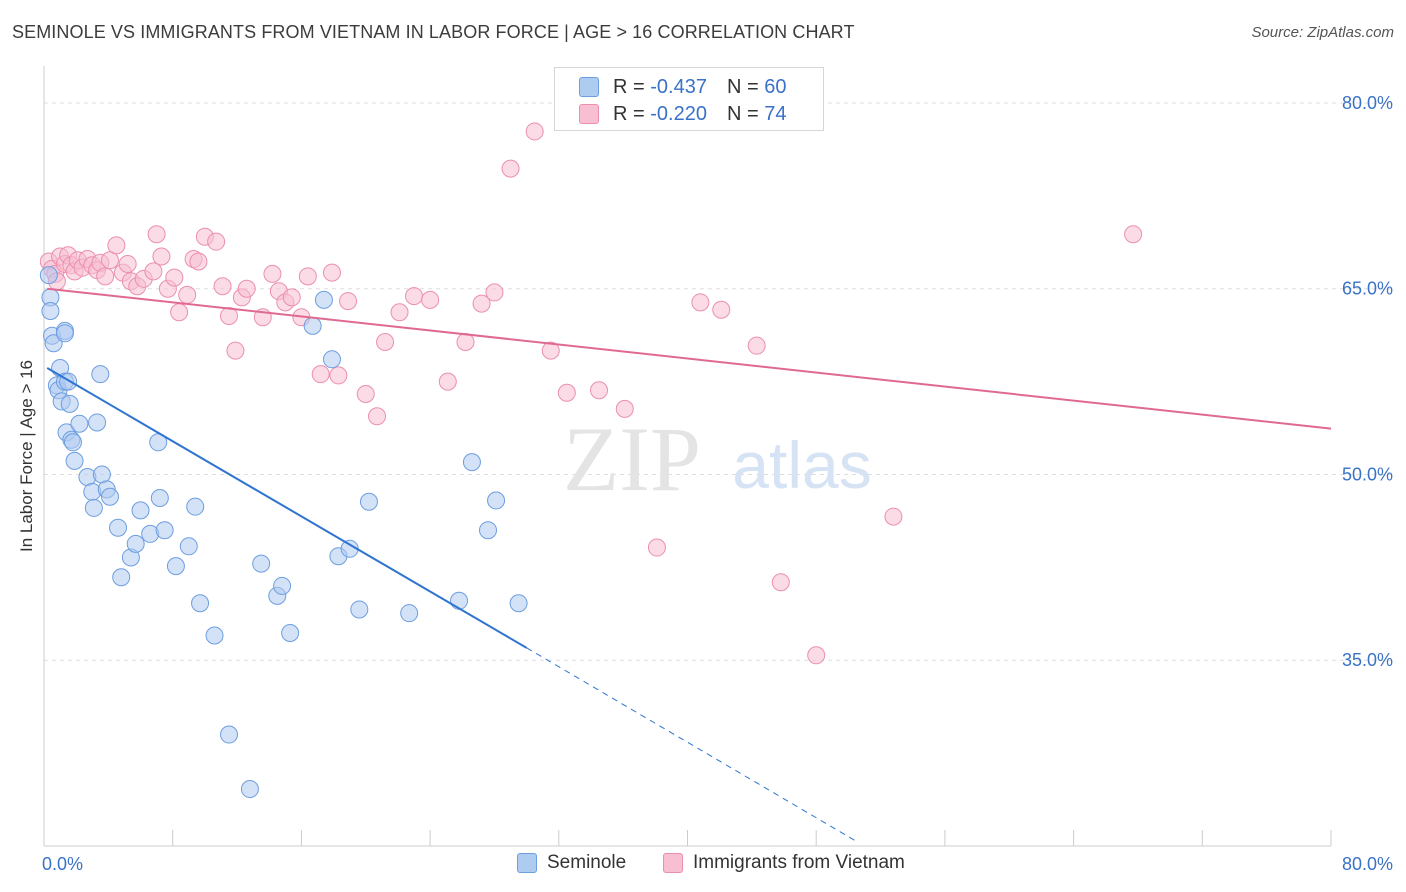 Image resolution: width=1406 pixels, height=892 pixels. I want to click on legend-swatch-seminole, so click(589, 87).